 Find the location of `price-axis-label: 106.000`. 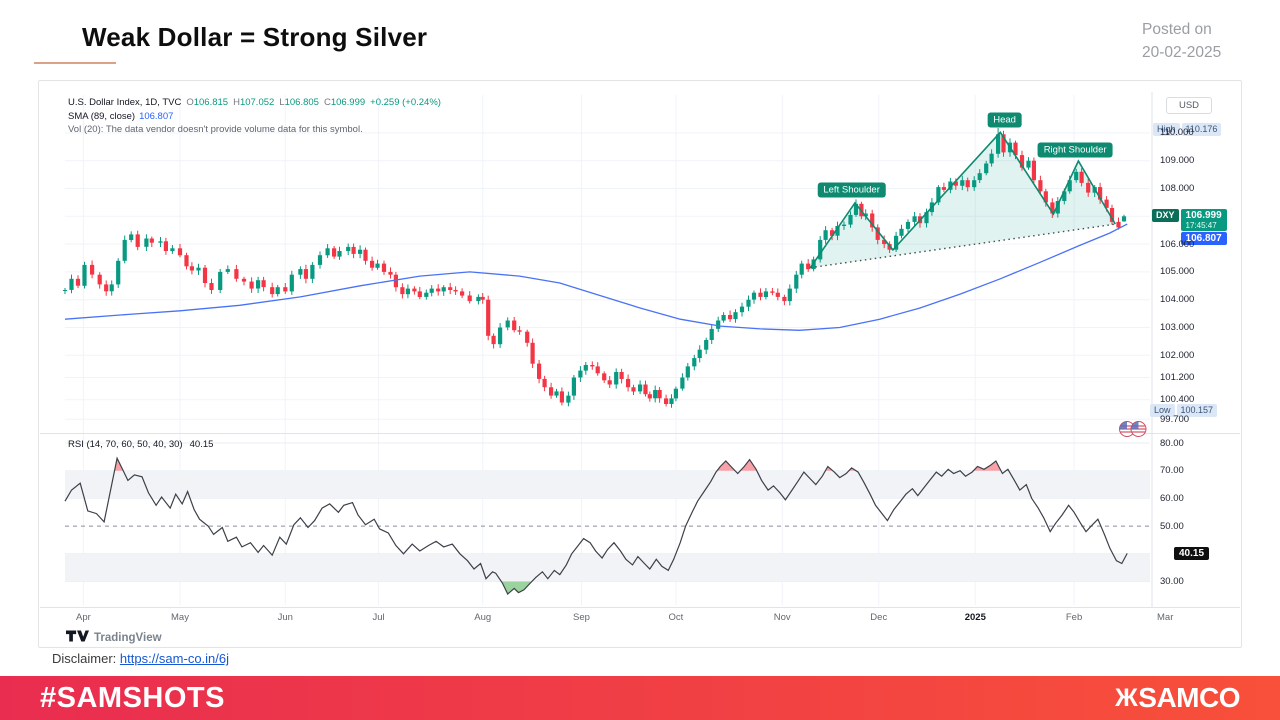

price-axis-label: 106.000 is located at coordinates (1177, 244).